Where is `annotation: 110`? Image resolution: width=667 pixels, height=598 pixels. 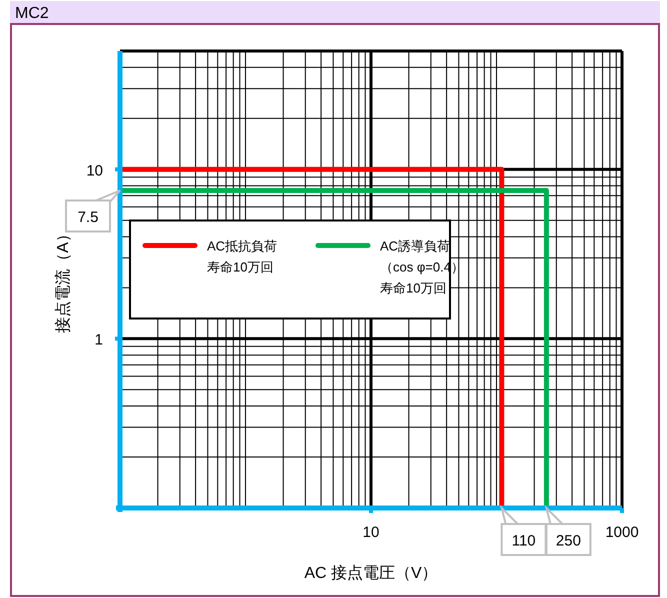 annotation: 110 is located at coordinates (524, 541).